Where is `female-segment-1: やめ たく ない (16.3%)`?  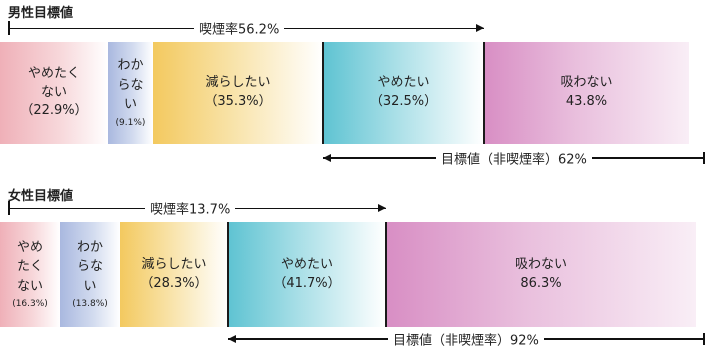
female-segment-1: やめ たく ない (16.3%) is located at coordinates (30, 274).